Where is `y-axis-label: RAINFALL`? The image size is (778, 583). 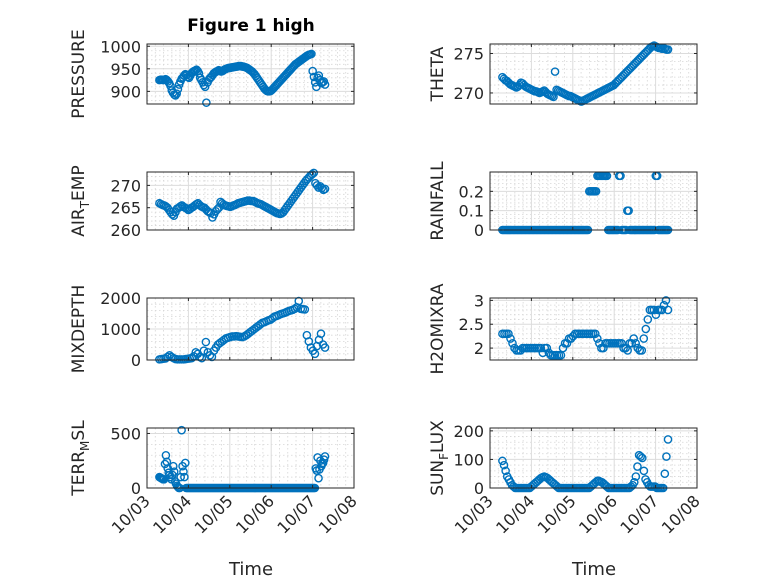 y-axis-label: RAINFALL is located at coordinates (438, 201).